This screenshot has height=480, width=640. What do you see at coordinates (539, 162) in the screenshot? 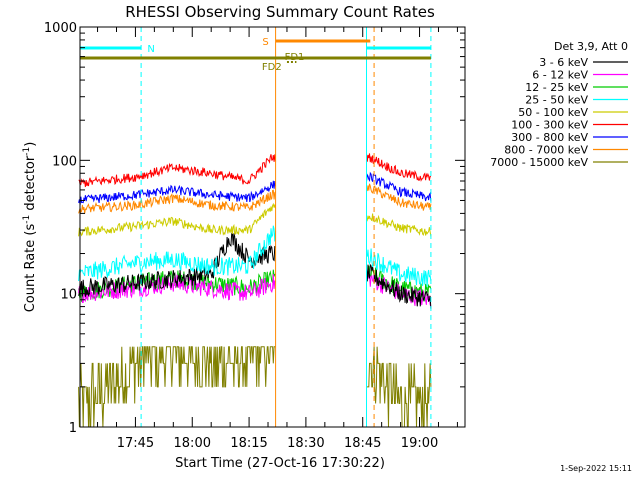
I see `legend-label: 7000 - 15000 keV` at bounding box center [539, 162].